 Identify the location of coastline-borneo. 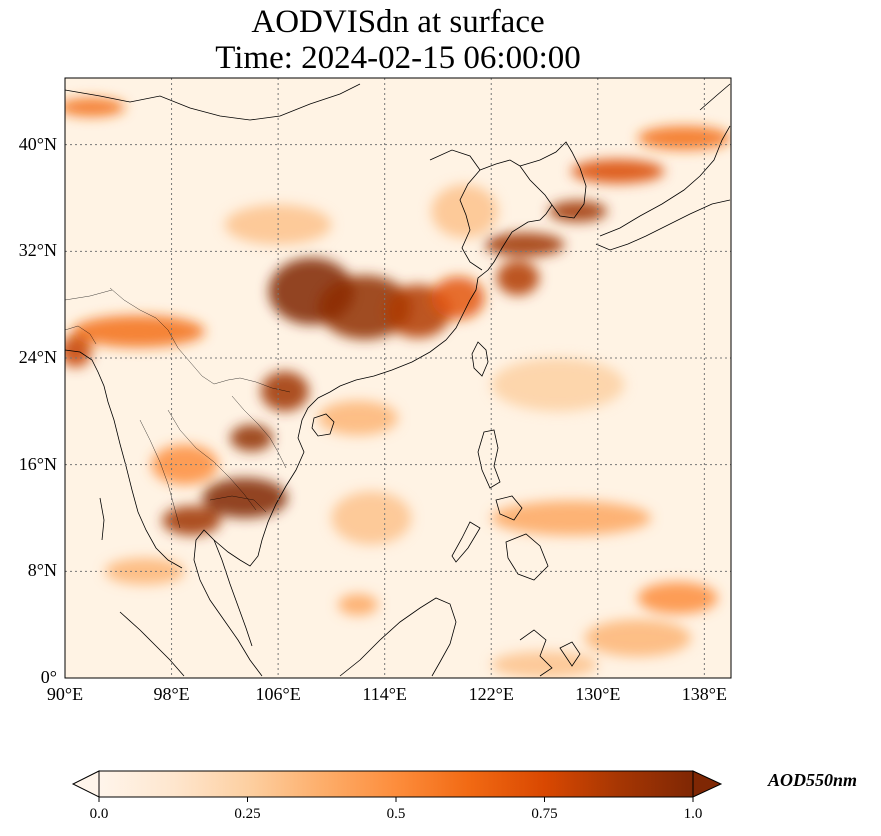
(398, 637).